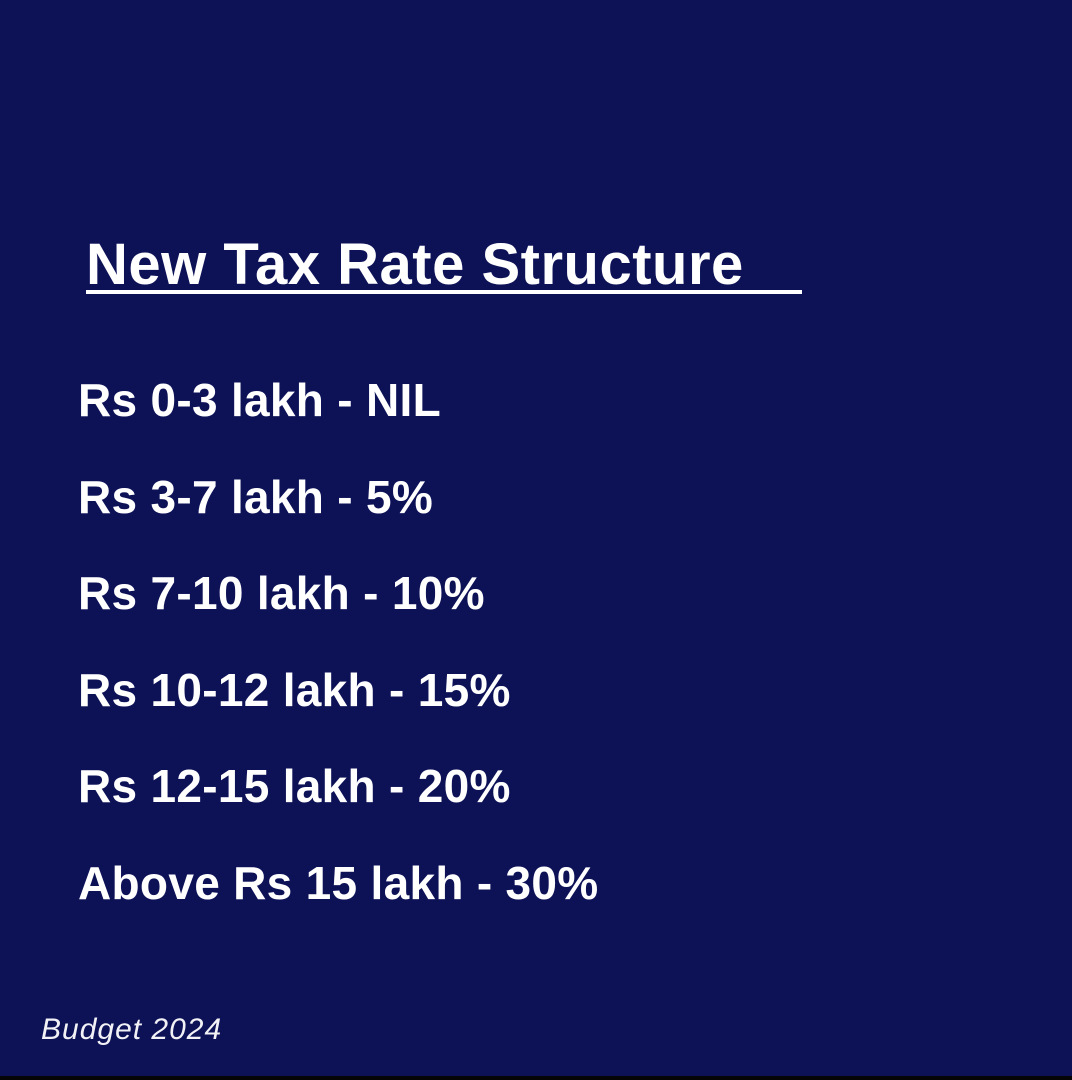 Image resolution: width=1072 pixels, height=1080 pixels. Describe the element at coordinates (536, 1078) in the screenshot. I see `bottom-edge-strip` at that location.